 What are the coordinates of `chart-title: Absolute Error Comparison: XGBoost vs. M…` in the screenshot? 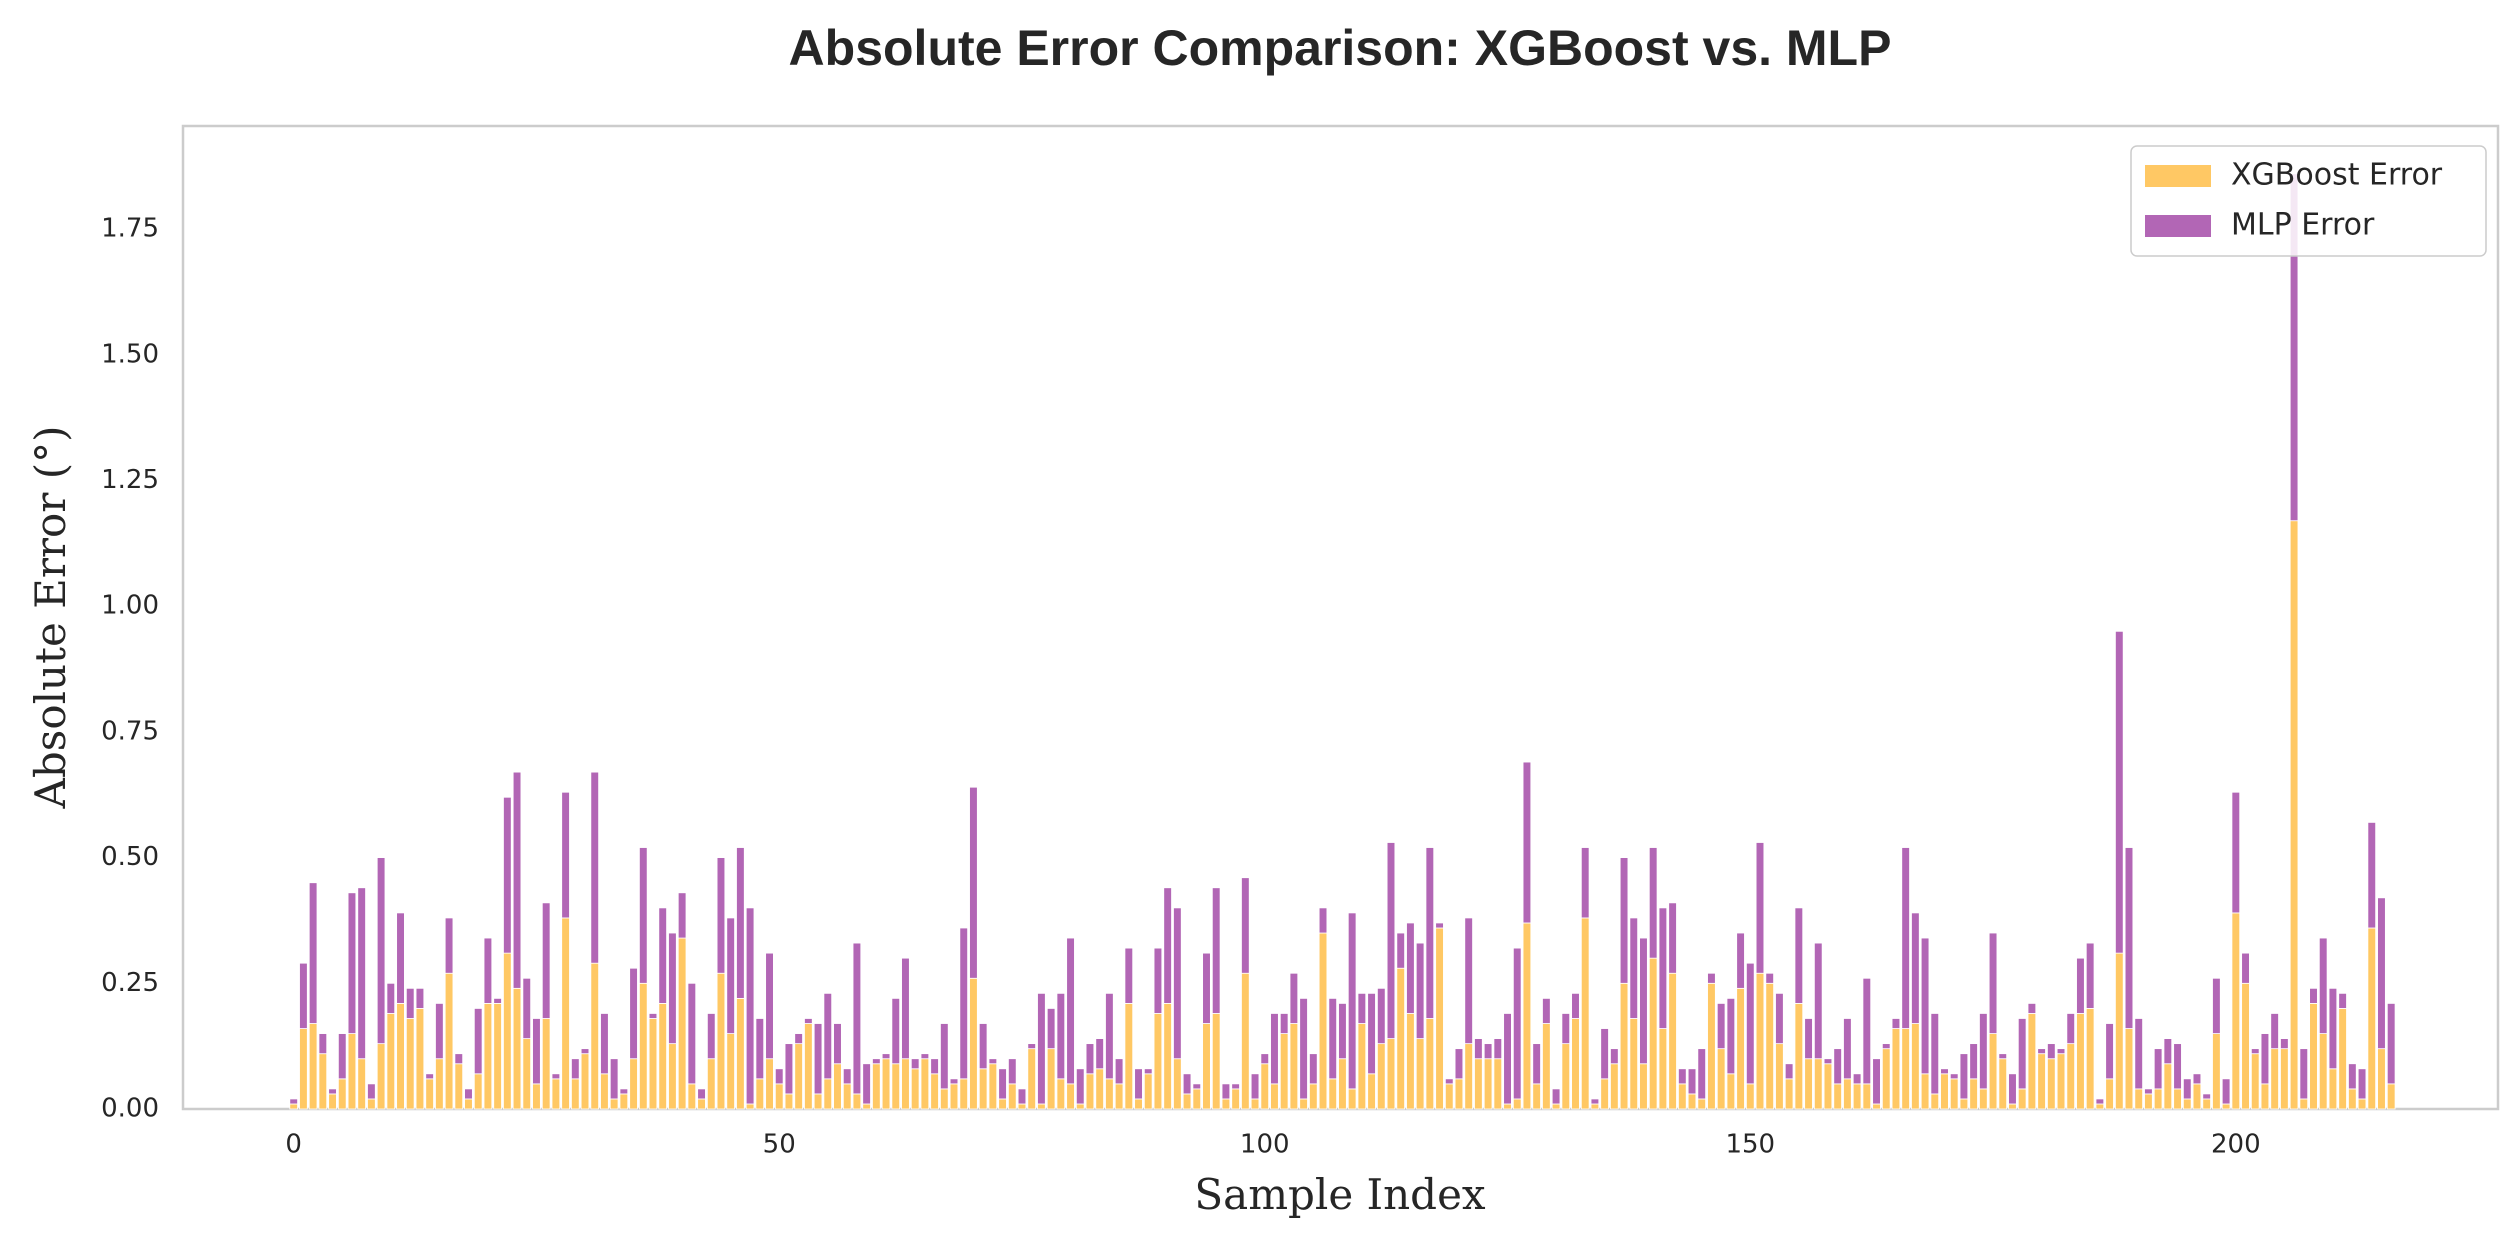 It's located at (1340, 48).